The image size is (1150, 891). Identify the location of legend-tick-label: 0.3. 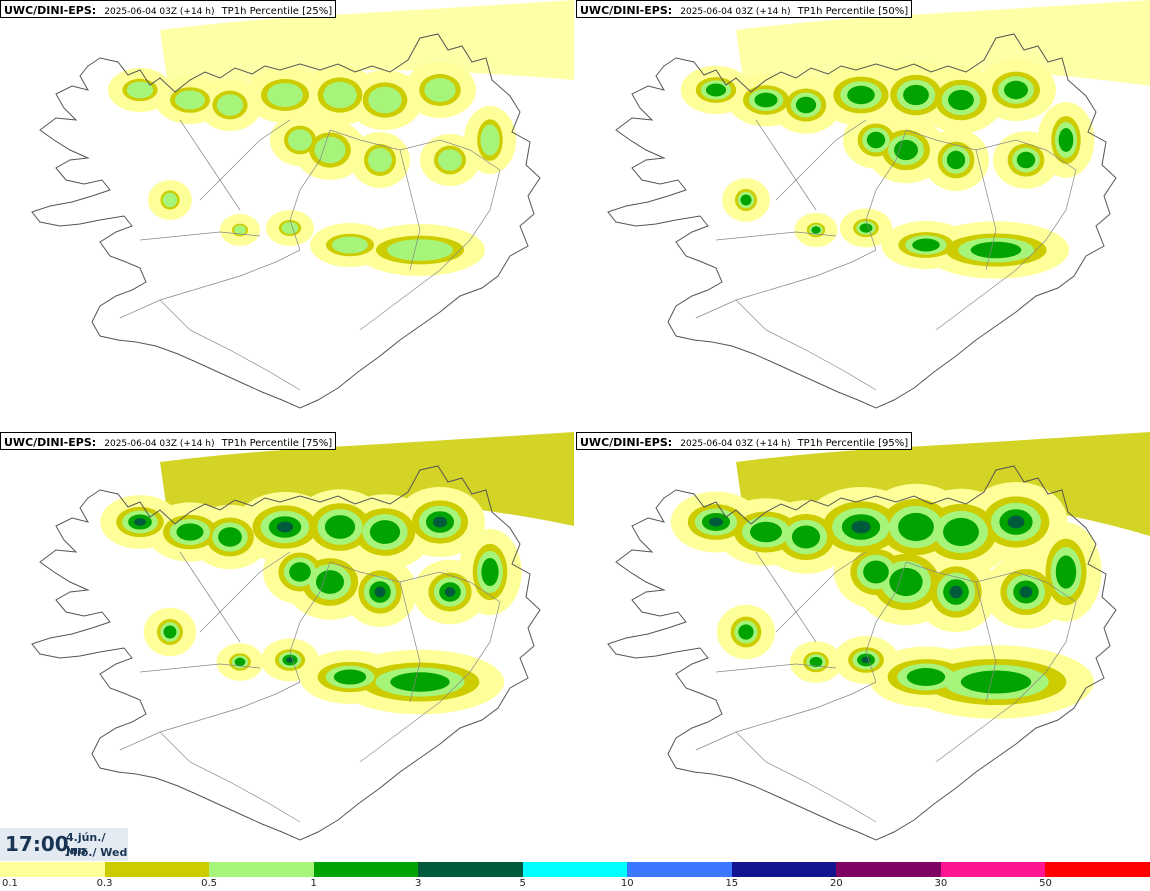
(104, 883).